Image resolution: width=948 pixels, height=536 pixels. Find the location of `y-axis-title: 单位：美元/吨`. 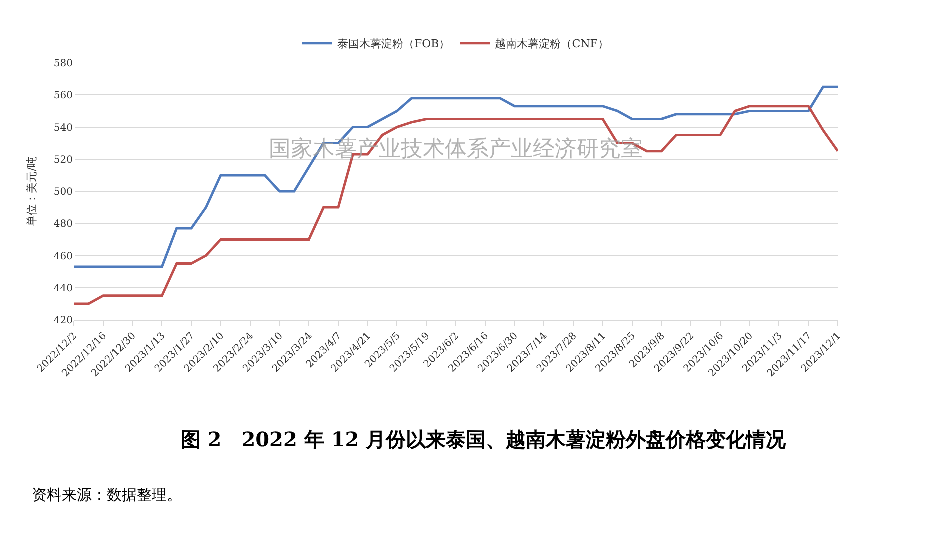

y-axis-title: 单位：美元/吨 is located at coordinates (32, 191).